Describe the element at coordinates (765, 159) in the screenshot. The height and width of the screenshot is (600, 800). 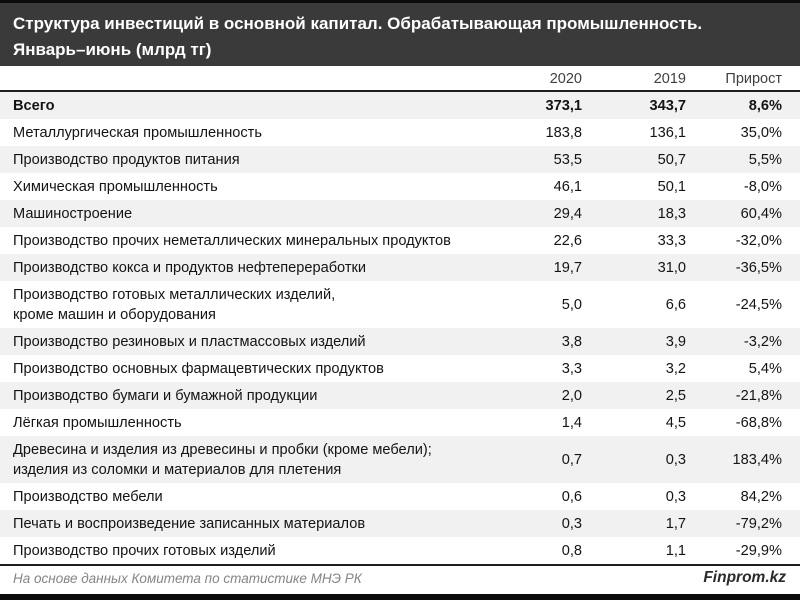
I see `value-growth: 5,5%` at that location.